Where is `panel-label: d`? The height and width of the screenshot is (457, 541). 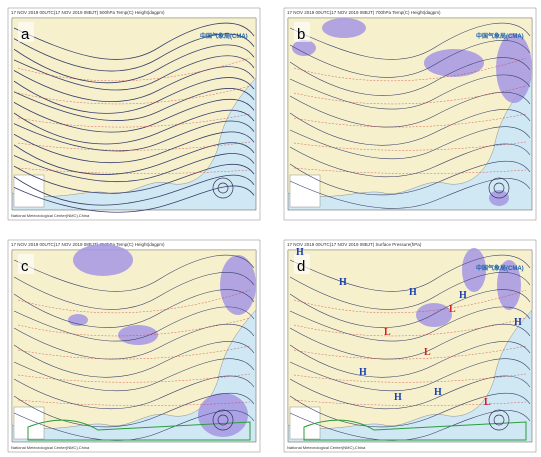 panel-label: d is located at coordinates (301, 266).